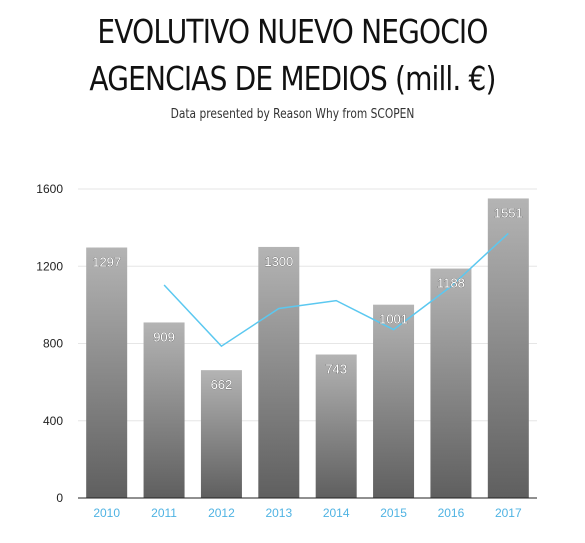 This screenshot has height=543, width=585. I want to click on y-tick-label: 1200, so click(49, 266).